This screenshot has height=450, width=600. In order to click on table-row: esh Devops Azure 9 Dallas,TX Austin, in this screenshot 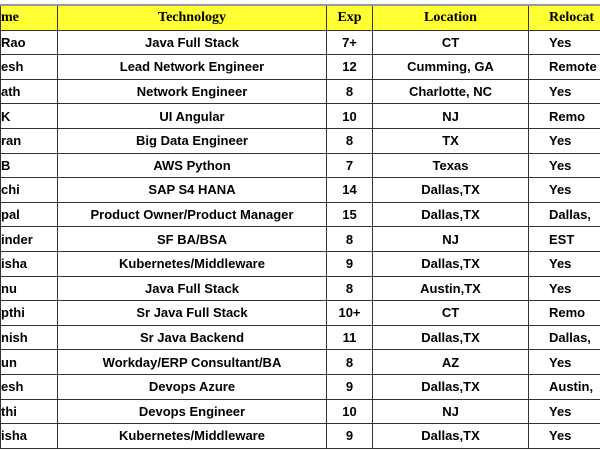, I will do `click(300, 386)`.